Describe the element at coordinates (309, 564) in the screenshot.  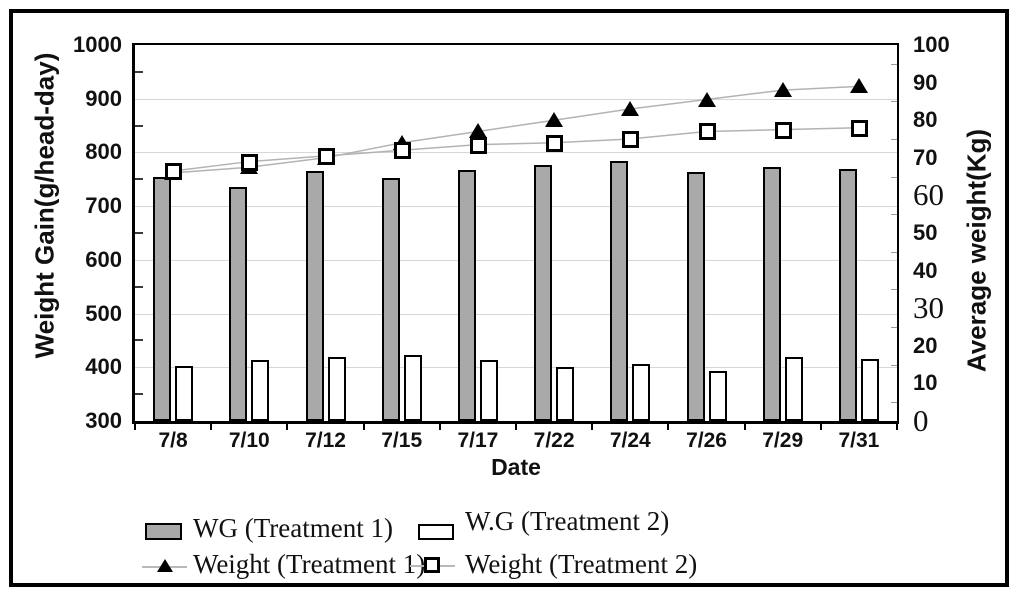
I see `legend-label-weight-treatment1: Weight (Treatment 1)` at that location.